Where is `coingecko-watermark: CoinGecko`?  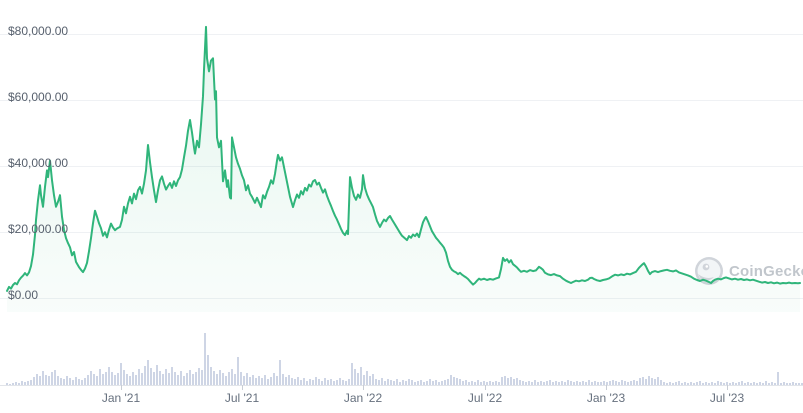 coingecko-watermark: CoinGecko is located at coordinates (748, 271).